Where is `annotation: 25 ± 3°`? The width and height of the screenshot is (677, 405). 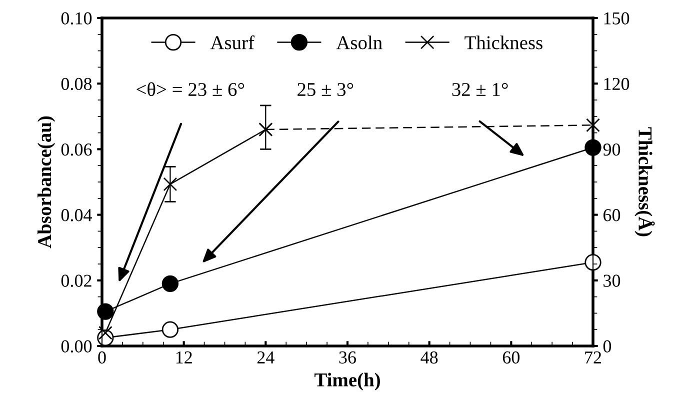
annotation: 25 ± 3° is located at coordinates (326, 89).